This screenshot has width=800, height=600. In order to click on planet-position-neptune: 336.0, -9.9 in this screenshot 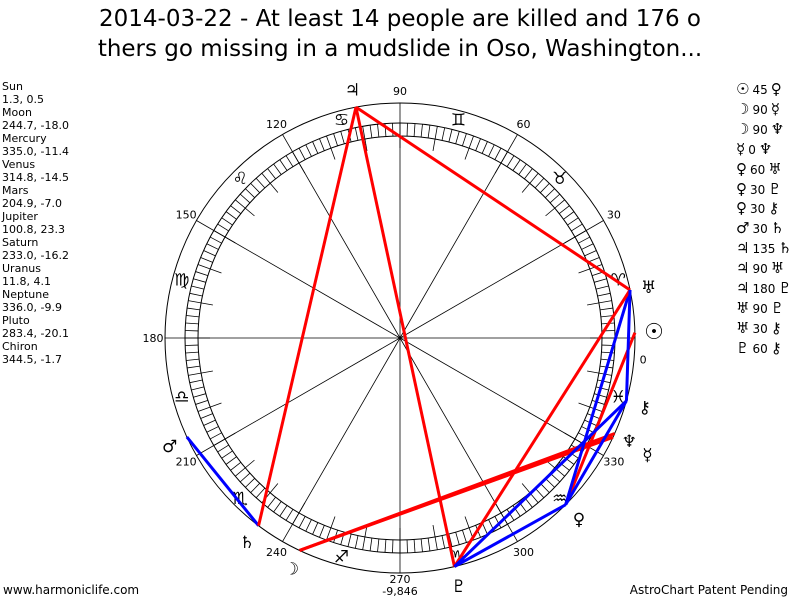, I will do `click(32, 307)`.